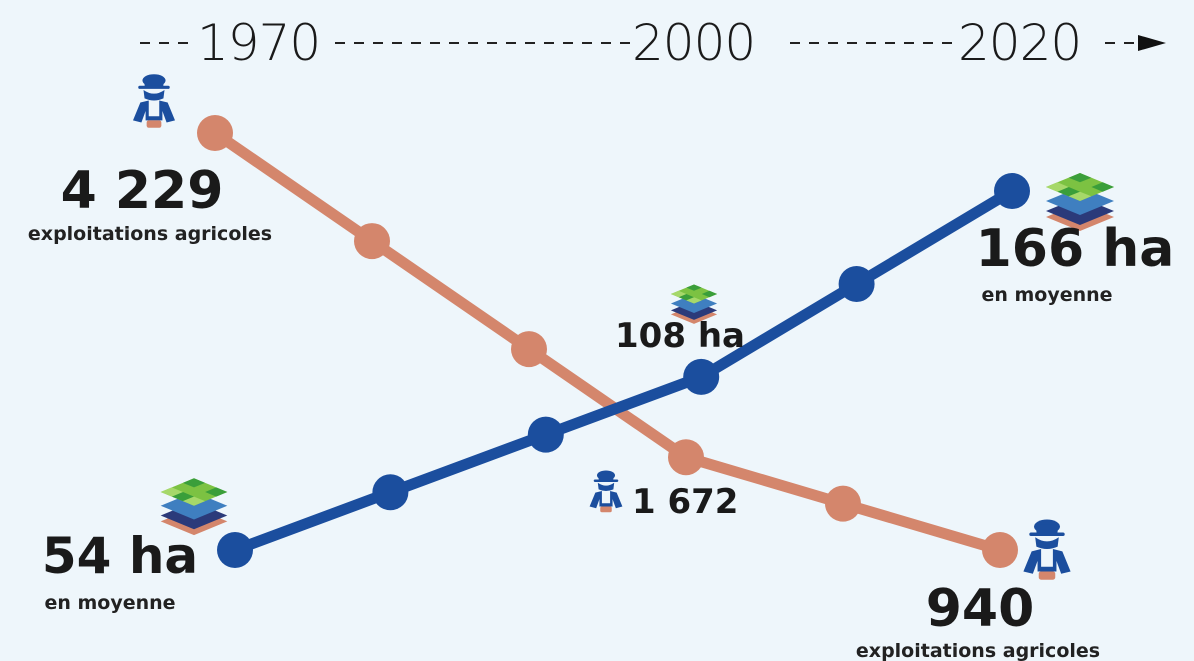 Image resolution: width=1194 pixels, height=661 pixels. Describe the element at coordinates (142, 191) in the screenshot. I see `farms-start-value: 4 229` at that location.